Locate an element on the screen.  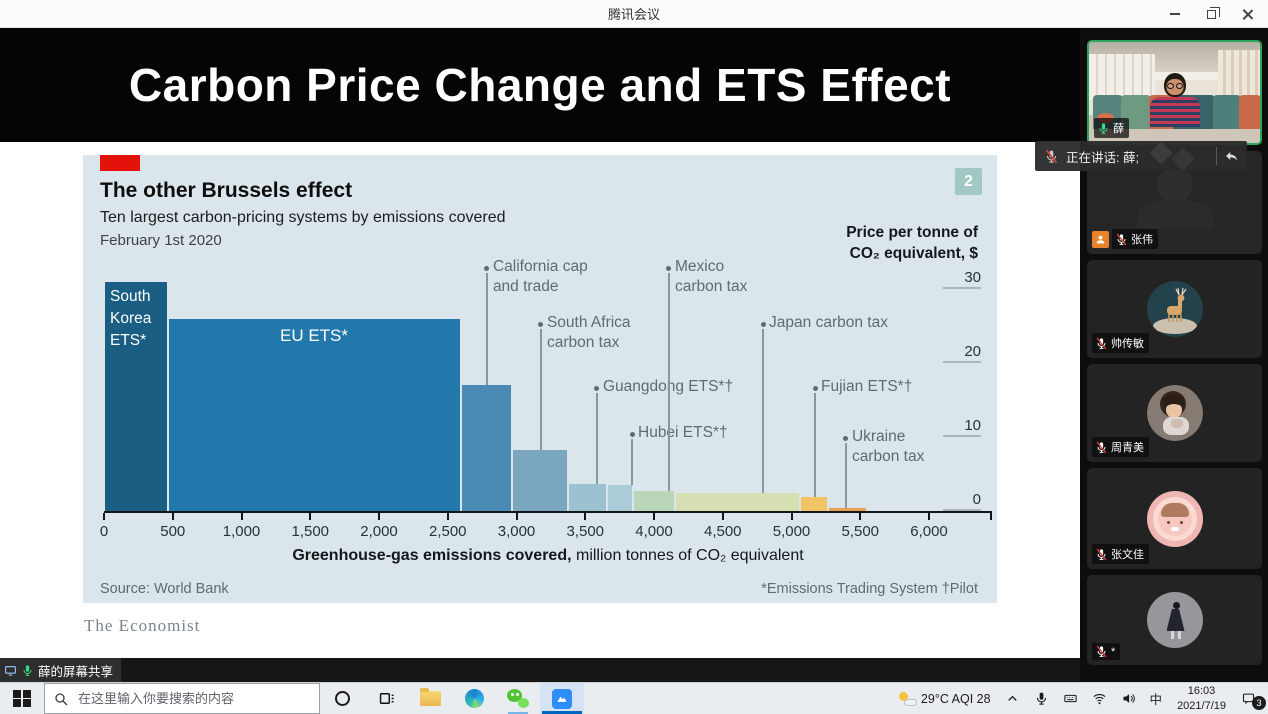
bar-japan-carbon-tax is located at coordinates (737, 502).